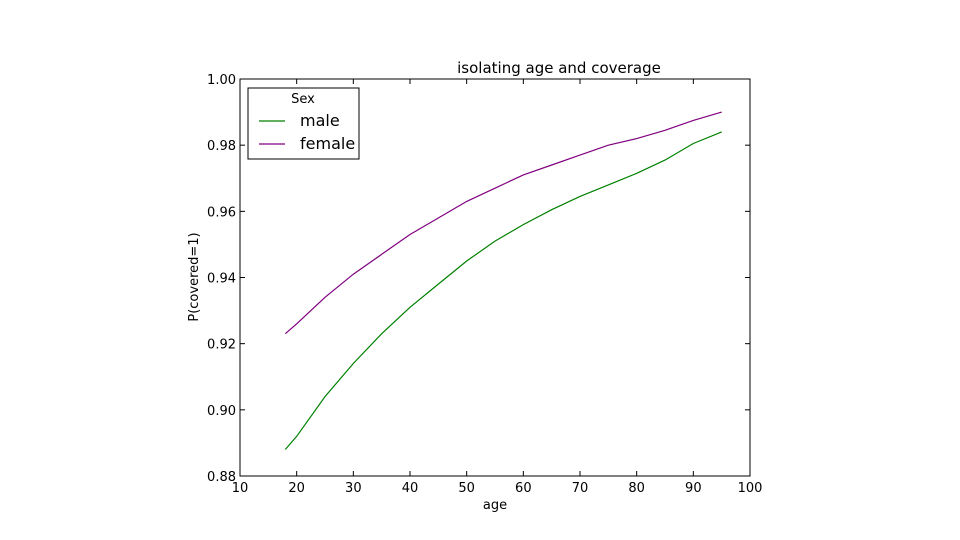  I want to click on legend-title: Sex, so click(303, 99).